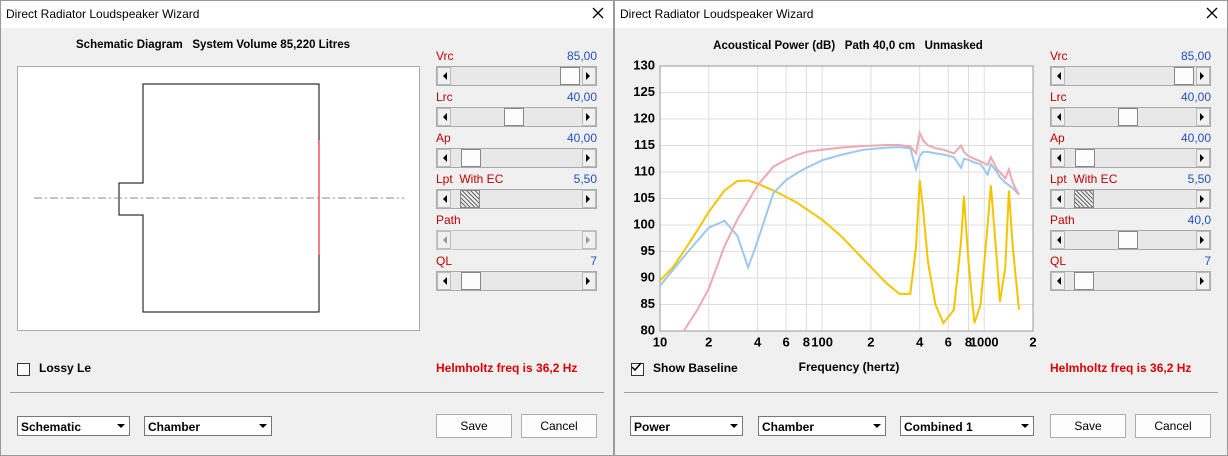 The width and height of the screenshot is (1228, 456). I want to click on y-tick-label: 125, so click(644, 91).